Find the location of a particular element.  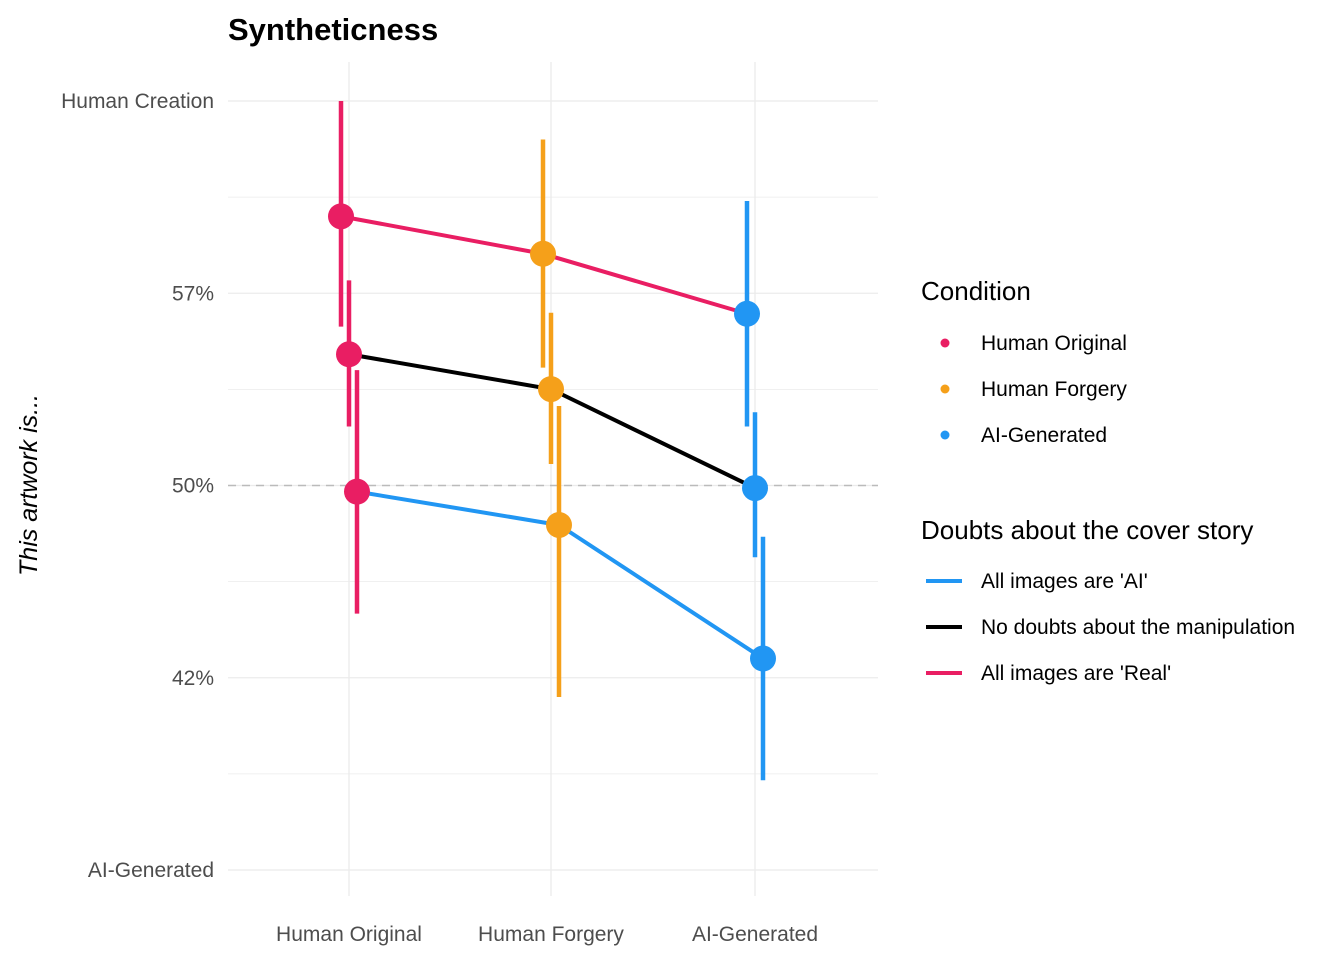

x-tick-label: Human Forgery is located at coordinates (551, 934).